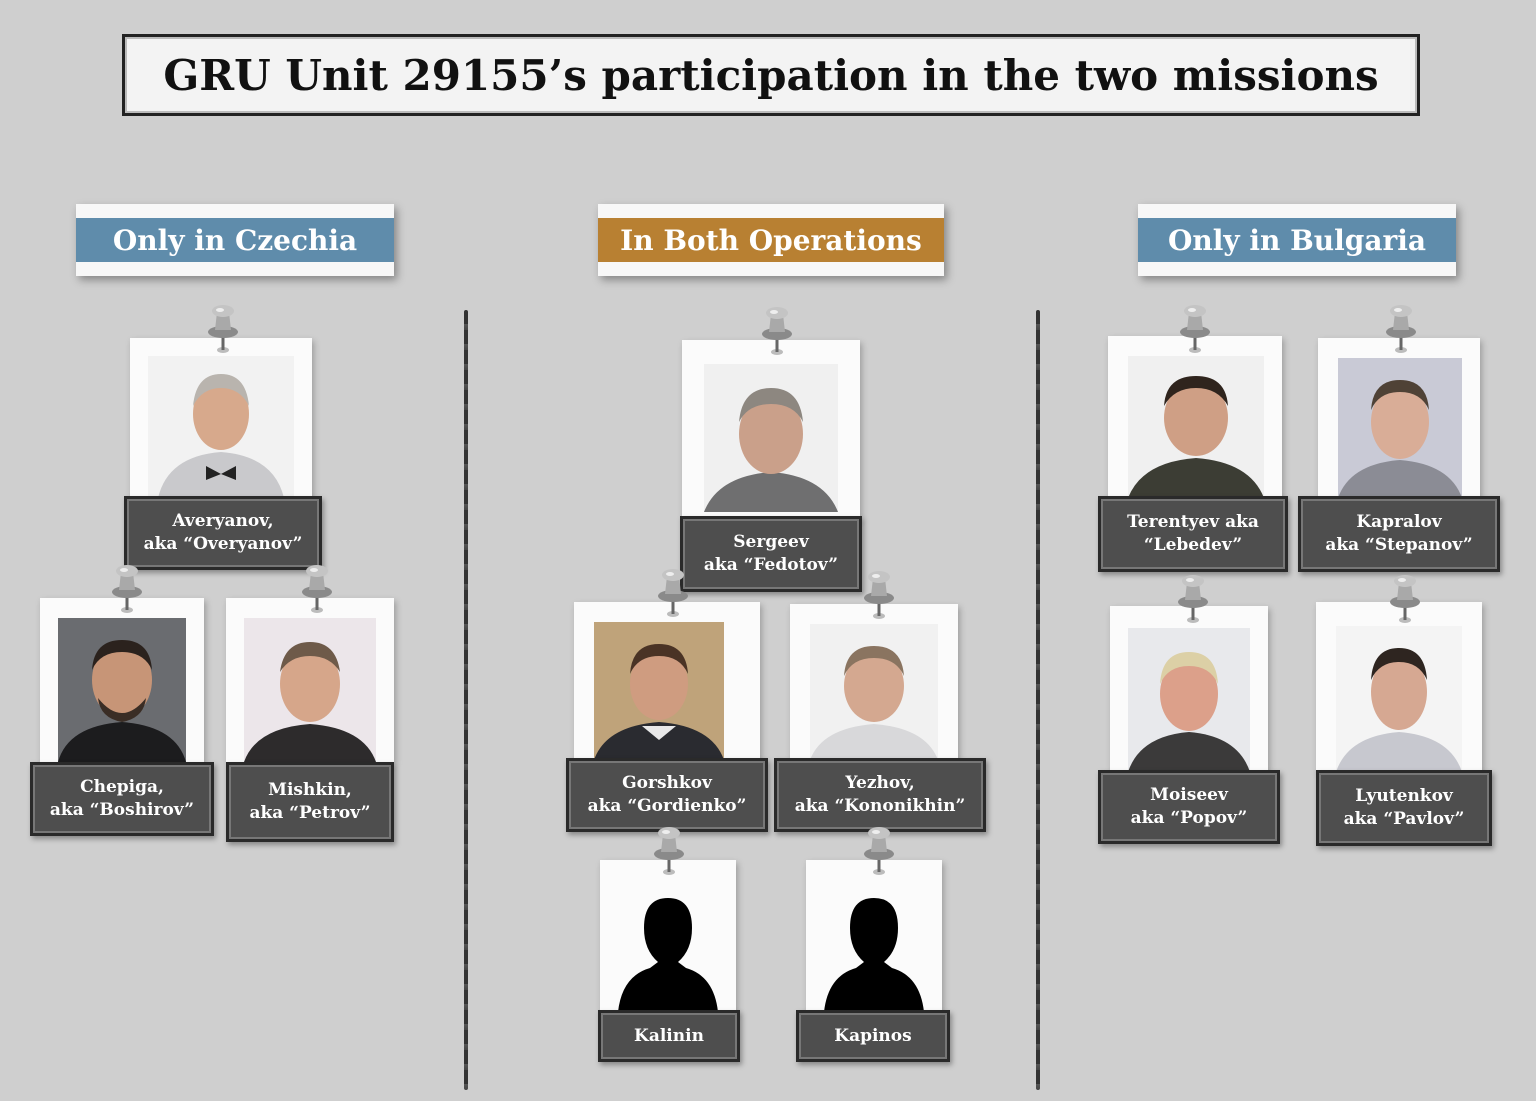 Image resolution: width=1536 pixels, height=1101 pixels. Describe the element at coordinates (310, 790) in the screenshot. I see `name-mishkin: Mishkin,` at that location.